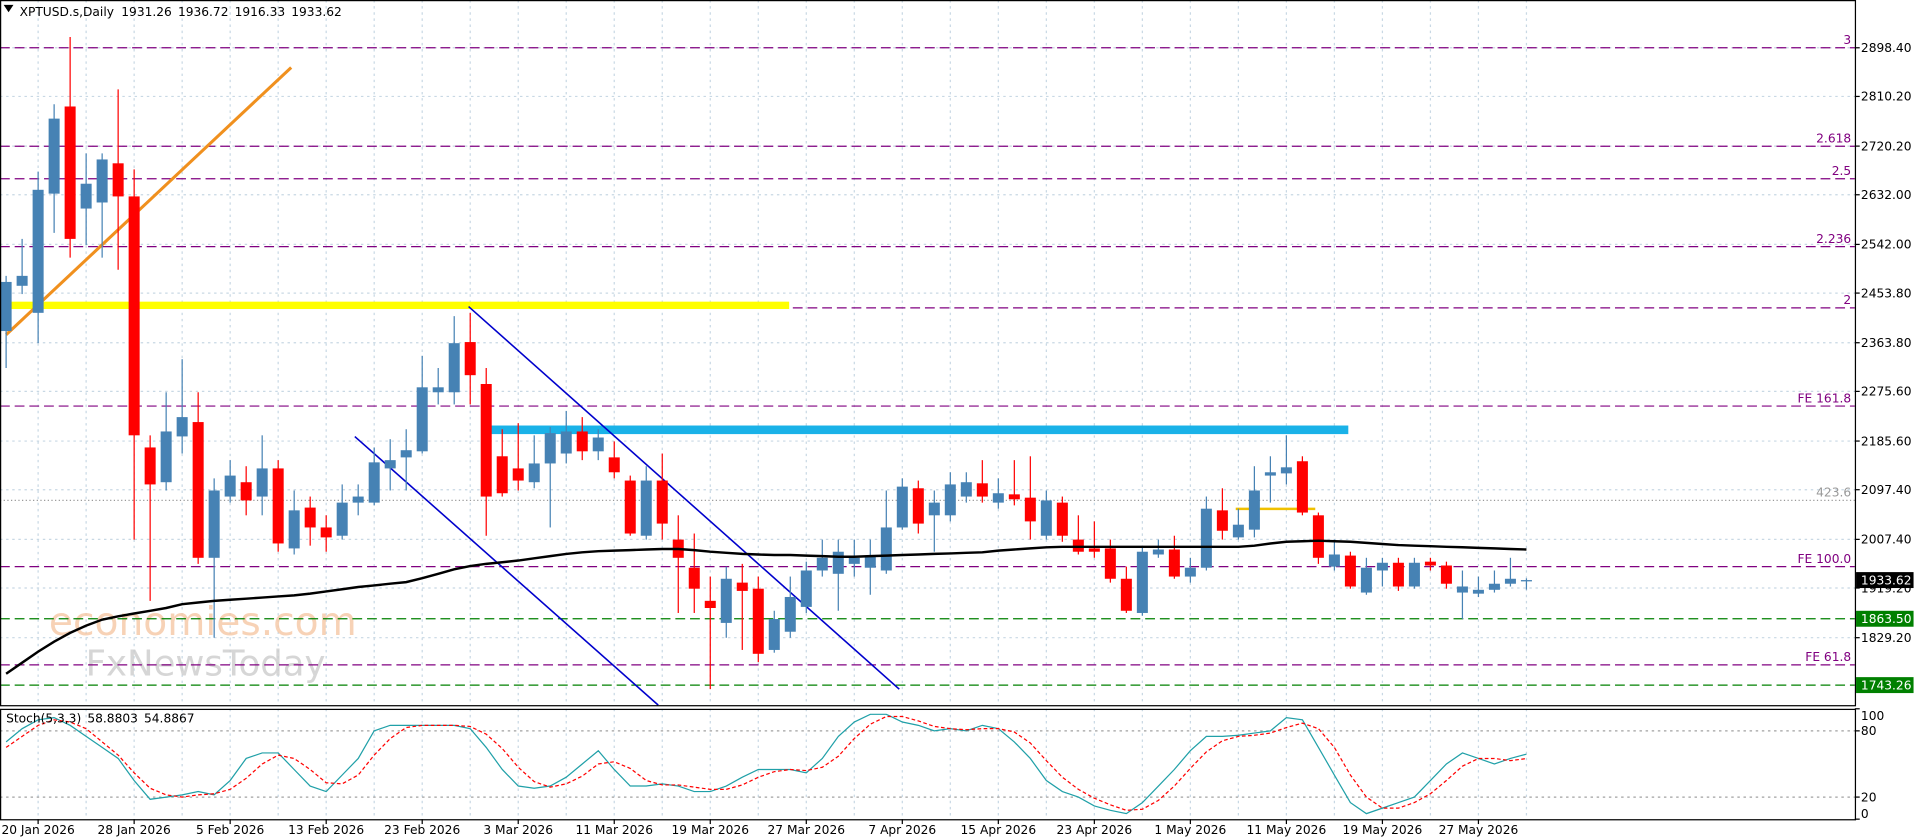  What do you see at coordinates (1886, 293) in the screenshot?
I see `y-tick-label: 2453.80` at bounding box center [1886, 293].